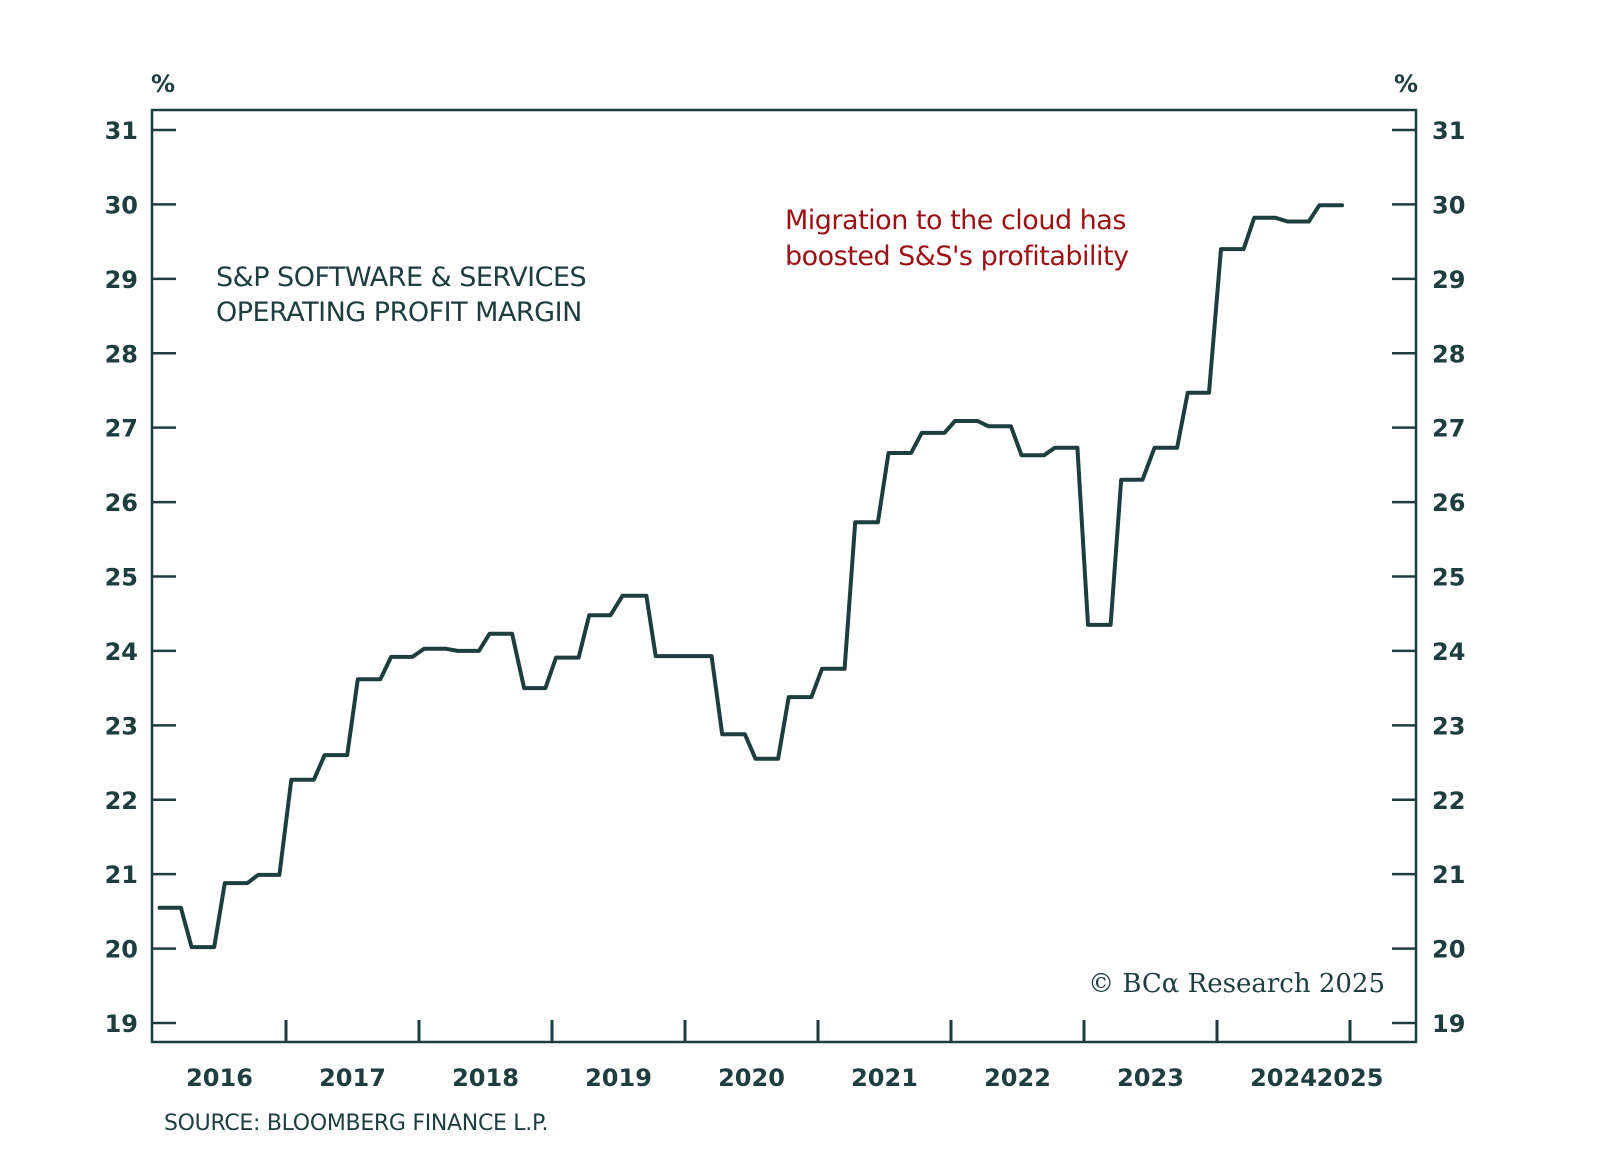 Image resolution: width=1600 pixels, height=1172 pixels. I want to click on chart-title-line-2: OPERATING PROFIT MARGIN, so click(399, 312).